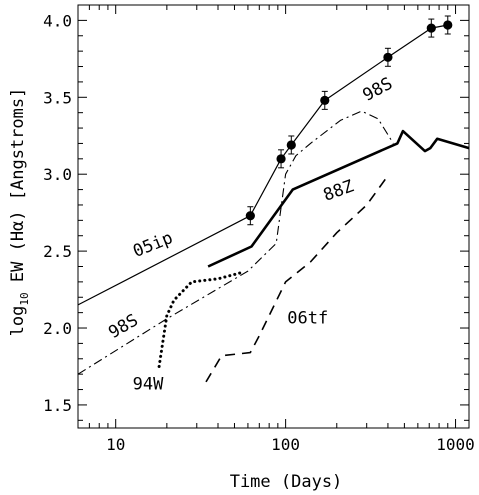 This screenshot has height=495, width=479. Describe the element at coordinates (57, 405) in the screenshot. I see `y-tick-label: 1.5` at that location.